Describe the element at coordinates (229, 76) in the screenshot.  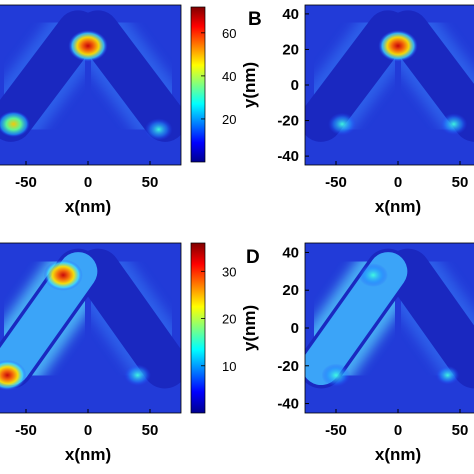
I see `colorbar-tick-label: 40` at that location.